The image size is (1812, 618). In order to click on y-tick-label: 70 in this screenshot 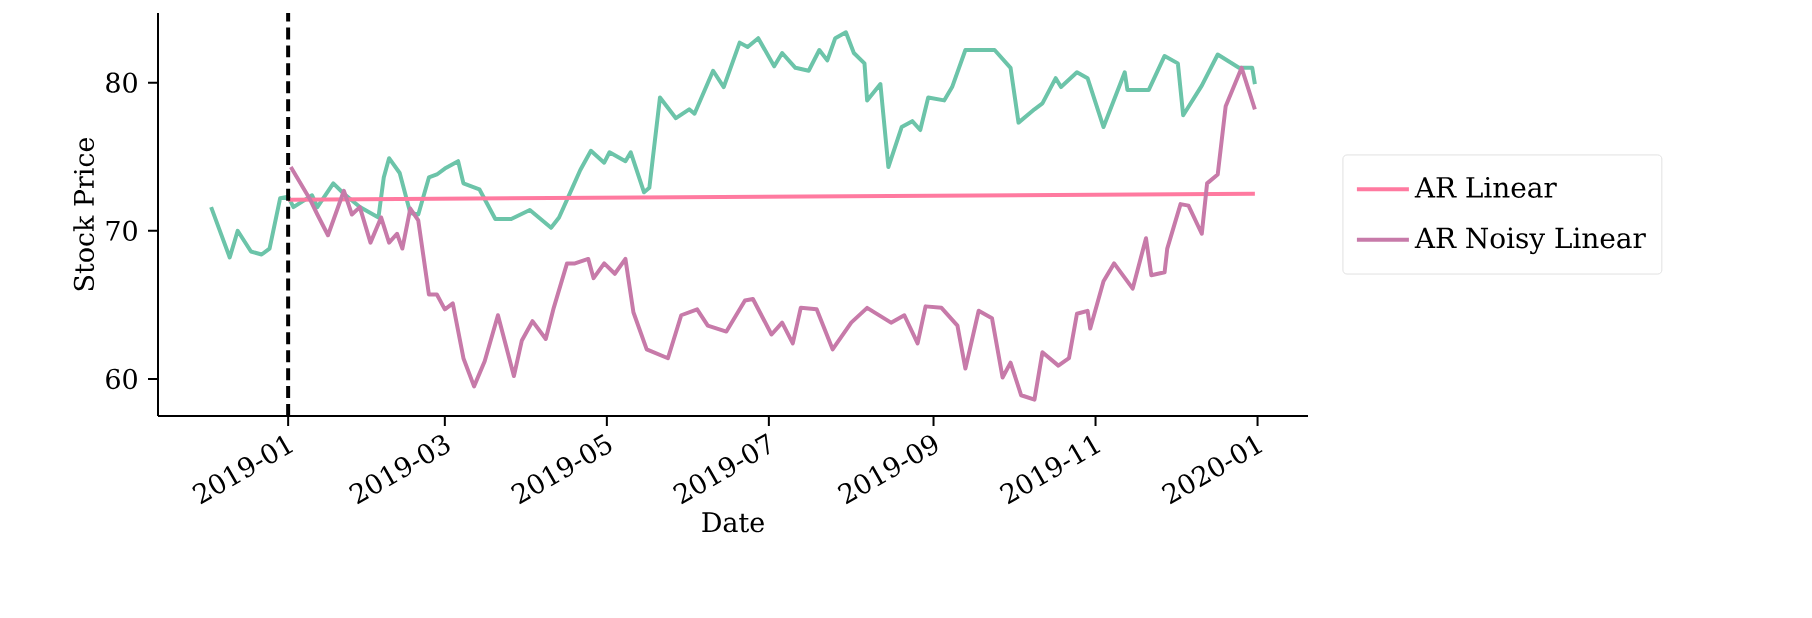, I will do `click(121, 230)`.